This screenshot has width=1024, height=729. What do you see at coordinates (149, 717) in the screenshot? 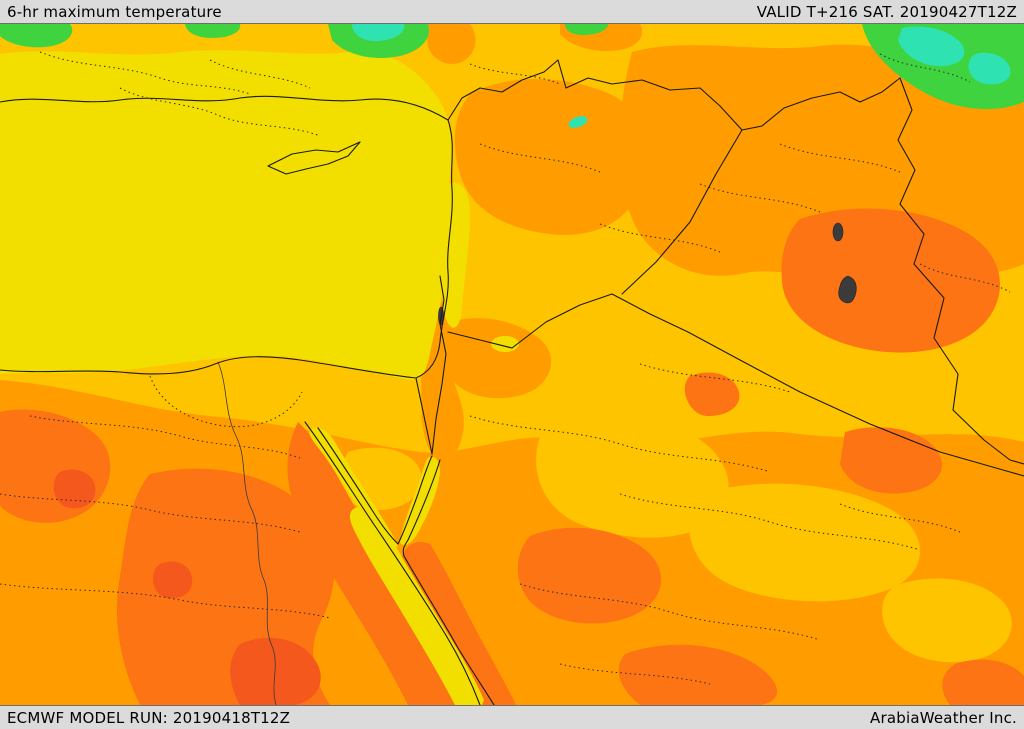
I see `model-run-label: ECMWF MODEL RUN: 20190418T12Z` at bounding box center [149, 717].